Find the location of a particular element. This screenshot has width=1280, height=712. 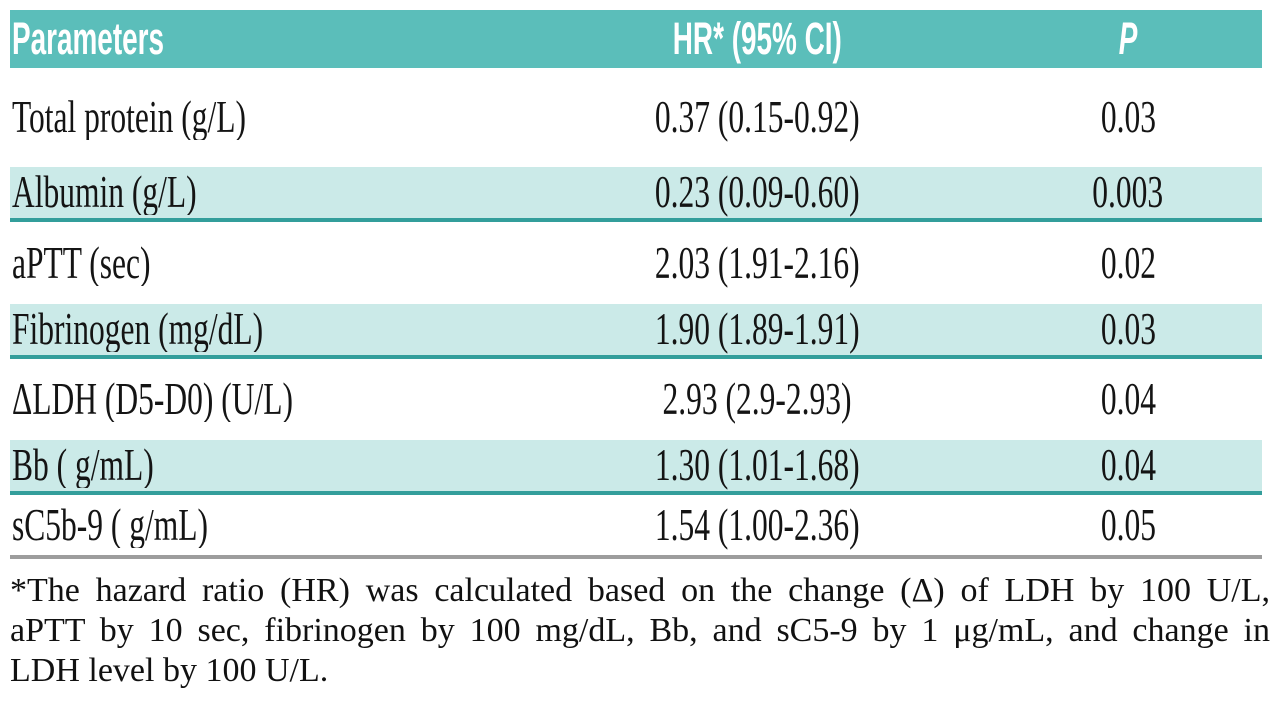

param-cell: aPTT (sec) is located at coordinates (266, 263).